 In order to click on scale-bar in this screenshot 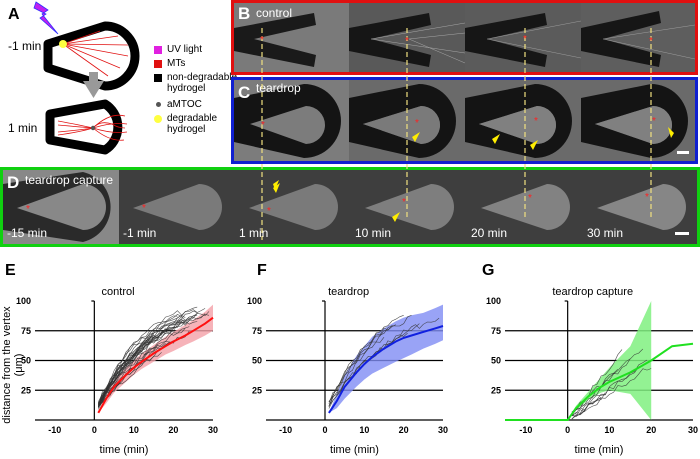, I will do `click(683, 152)`.